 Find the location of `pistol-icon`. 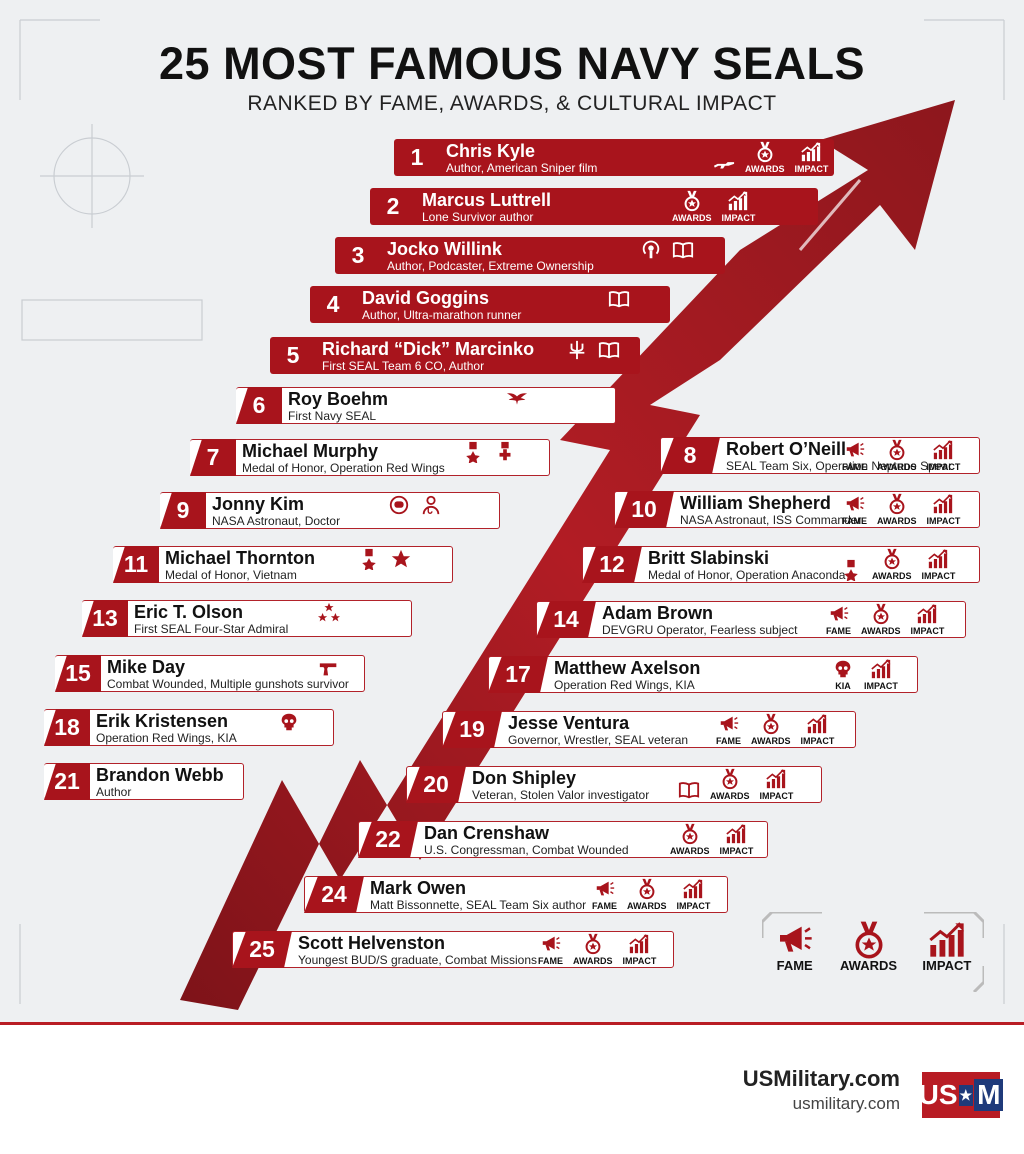

pistol-icon is located at coordinates (329, 668).